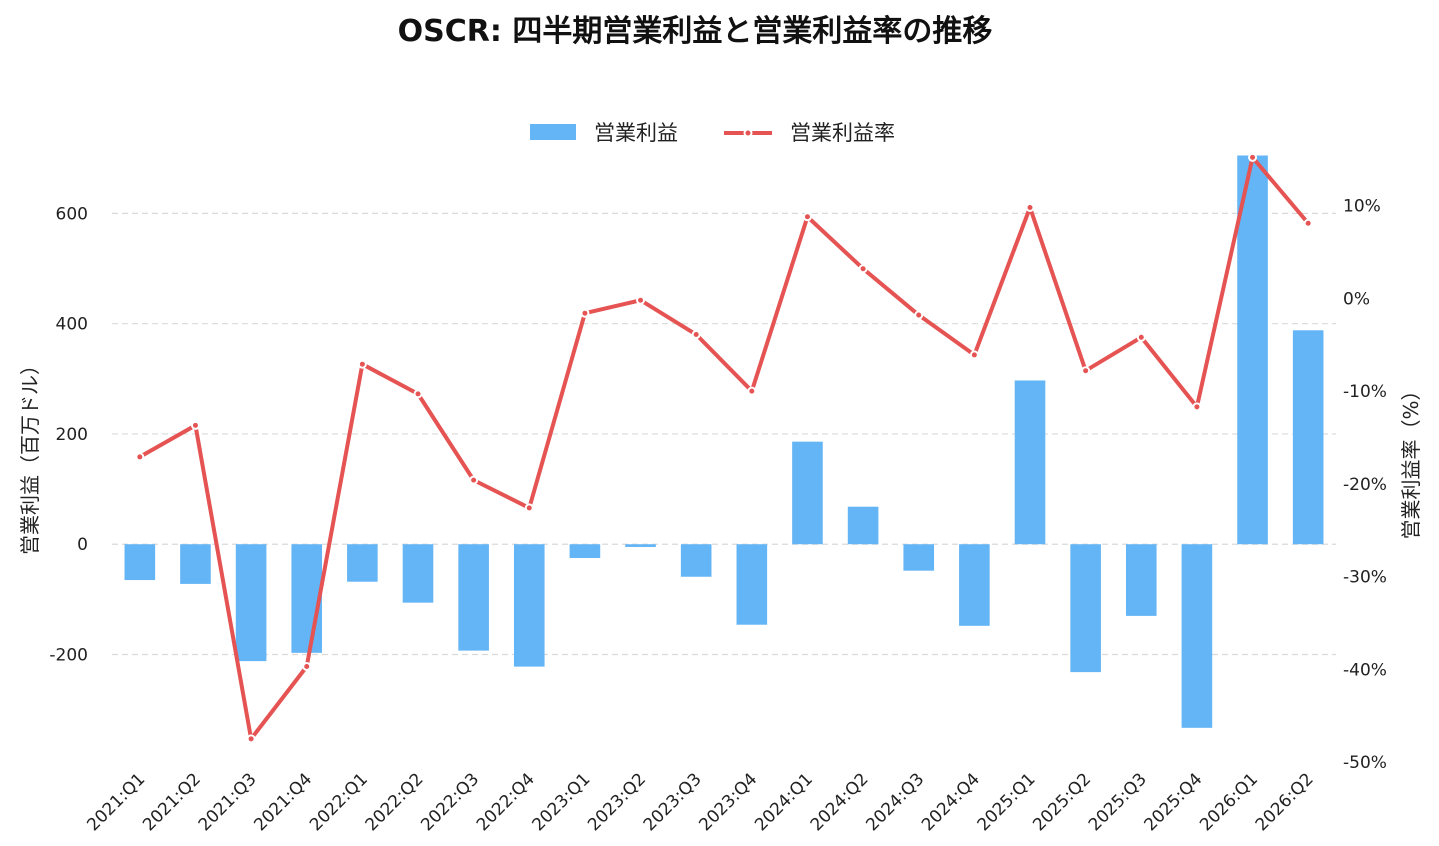  I want to click on legend-label-bar: 営業利益, so click(636, 133).